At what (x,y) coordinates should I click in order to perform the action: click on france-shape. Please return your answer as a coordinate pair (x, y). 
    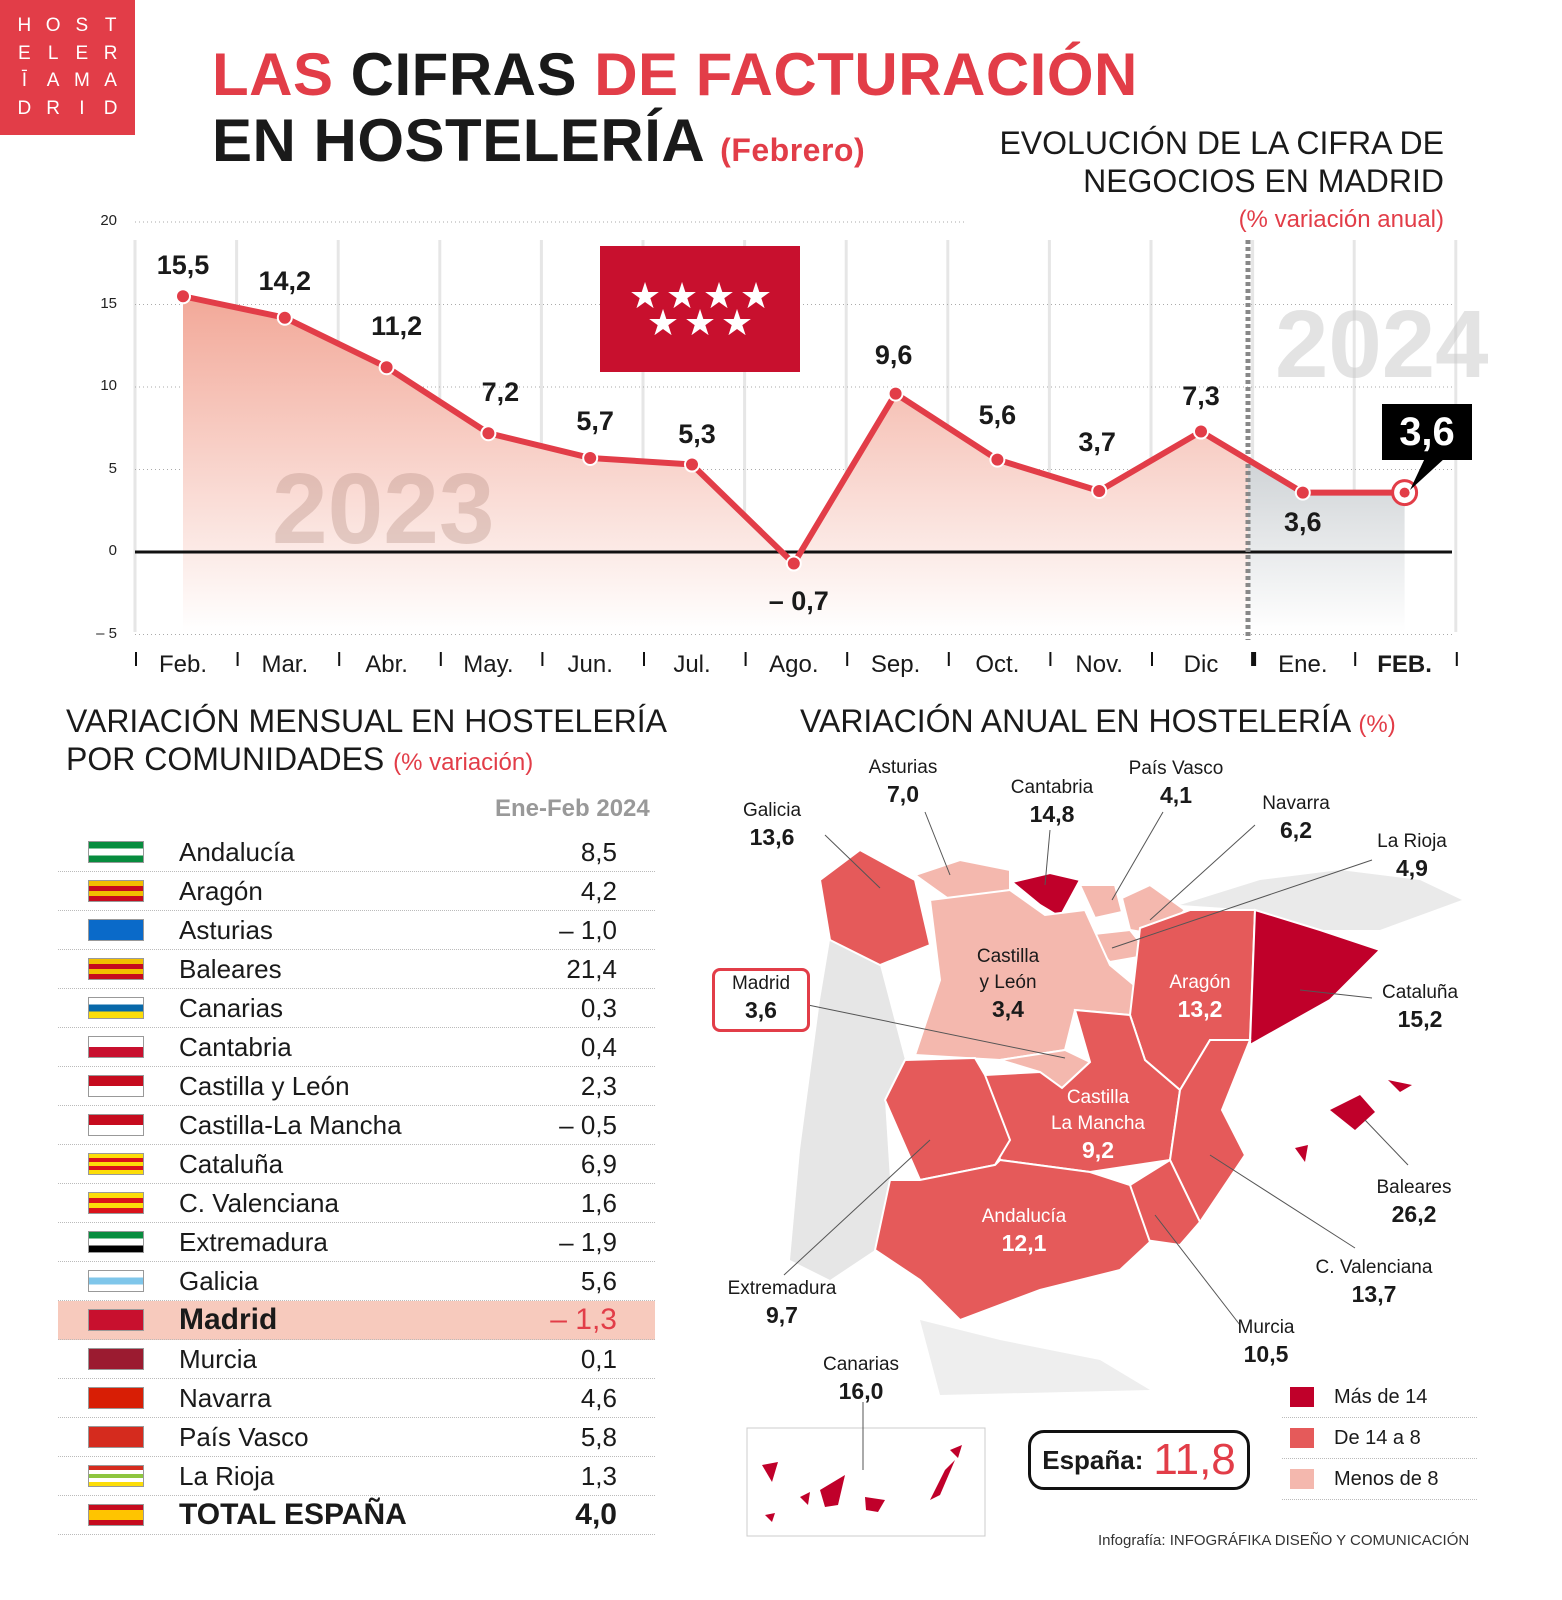
    Looking at the image, I should click on (1321, 900).